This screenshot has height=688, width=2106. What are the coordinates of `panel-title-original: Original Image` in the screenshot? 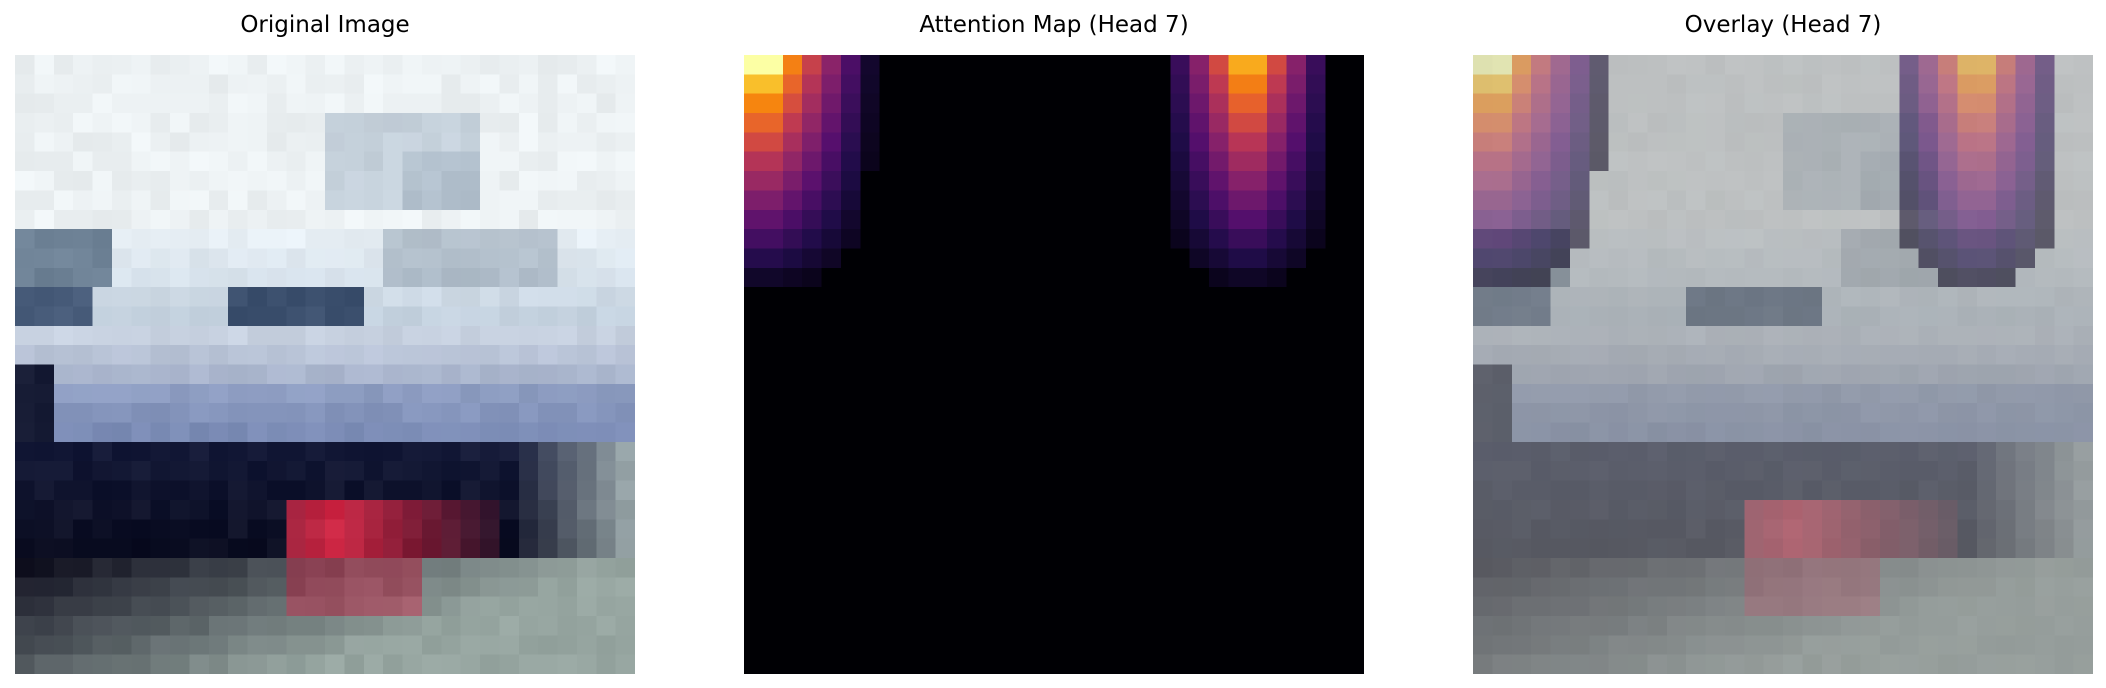 It's located at (325, 25).